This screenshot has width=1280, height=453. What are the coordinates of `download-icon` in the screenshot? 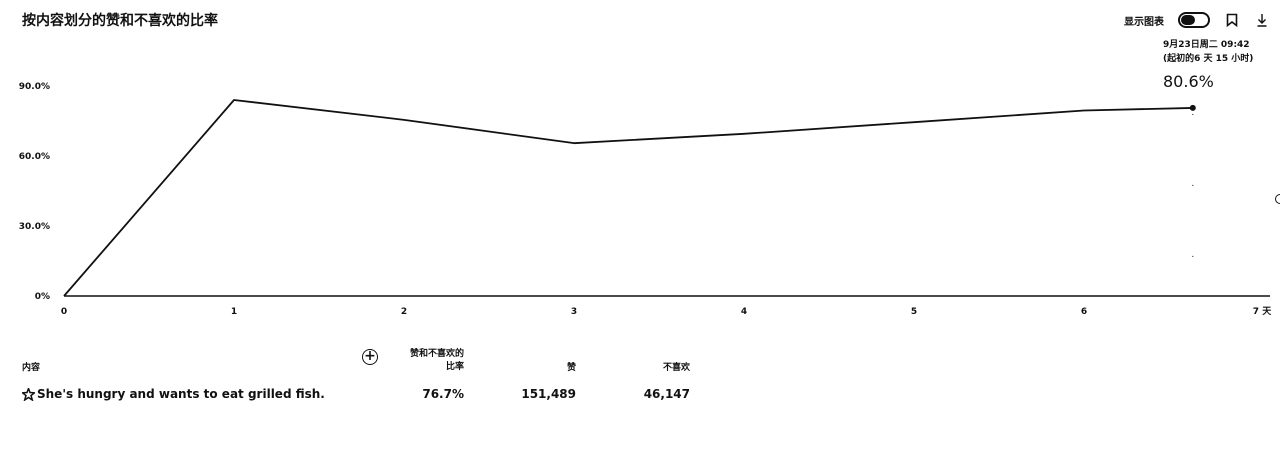 It's located at (1262, 20).